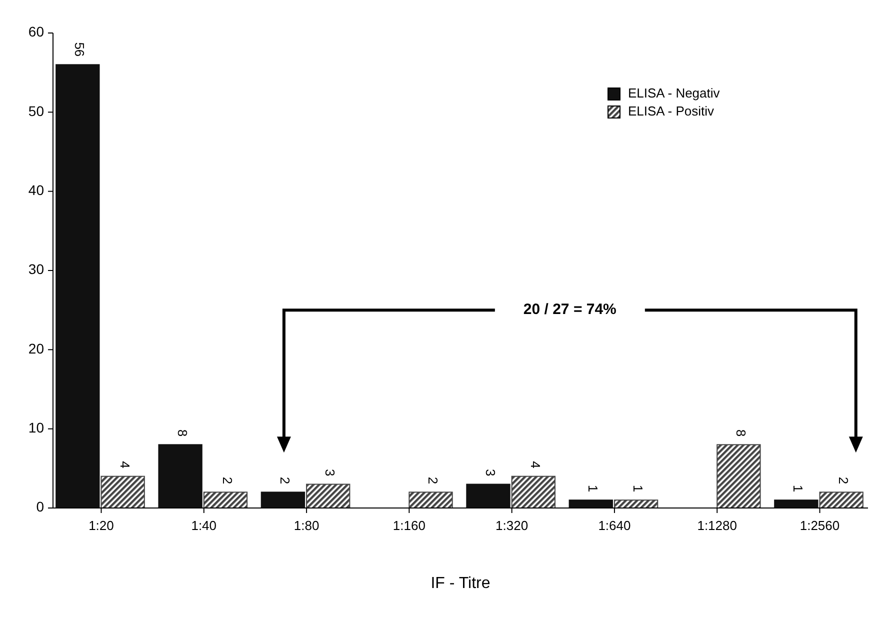 The height and width of the screenshot is (625, 895). I want to click on y-tick-label: 50, so click(36, 110).